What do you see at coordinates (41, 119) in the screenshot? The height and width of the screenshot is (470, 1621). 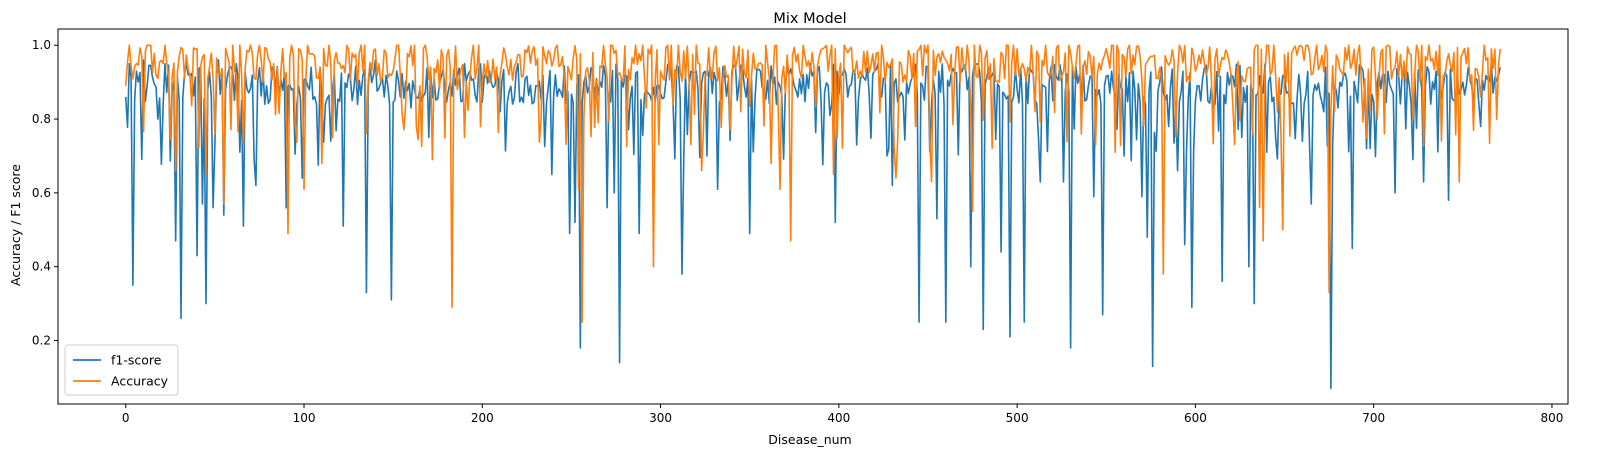 I see `y-tick-label: 0.8` at bounding box center [41, 119].